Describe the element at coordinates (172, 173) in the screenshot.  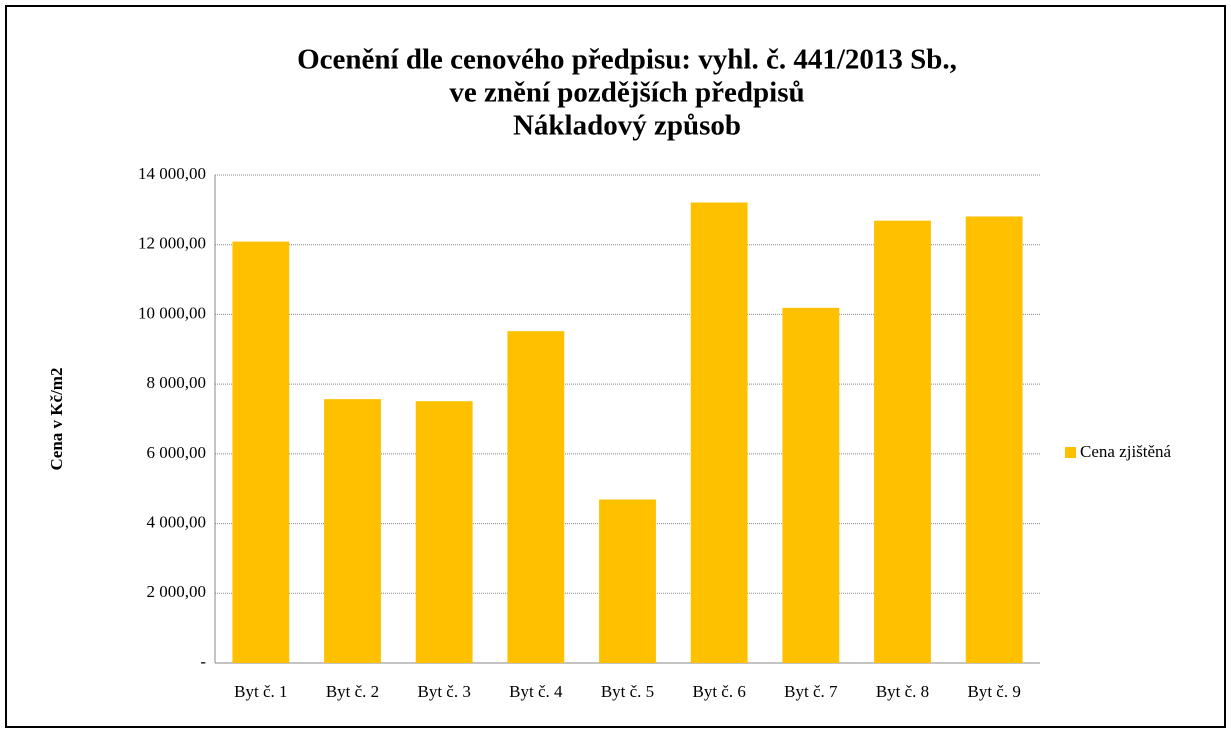
I see `y-tick-label: 14 000,00` at that location.